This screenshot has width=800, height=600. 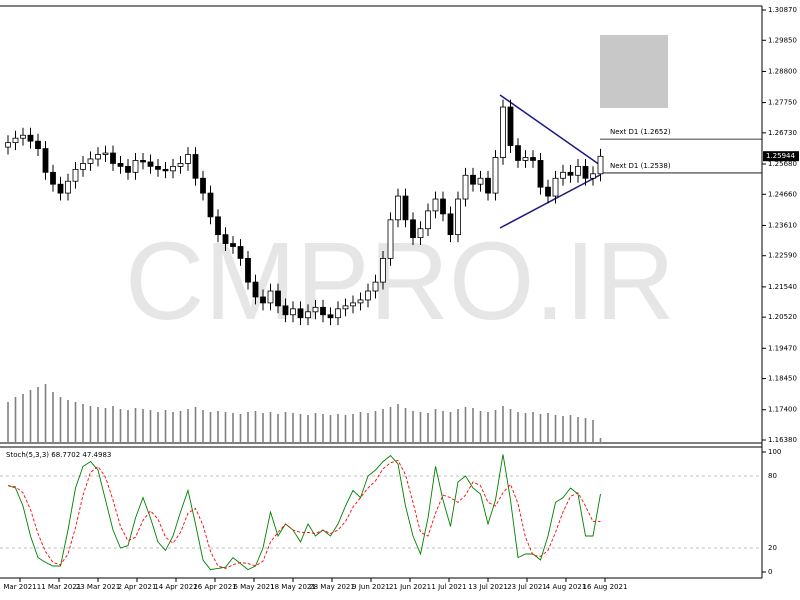 What do you see at coordinates (782, 287) in the screenshot?
I see `y-tick-label: 1.21540` at bounding box center [782, 287].